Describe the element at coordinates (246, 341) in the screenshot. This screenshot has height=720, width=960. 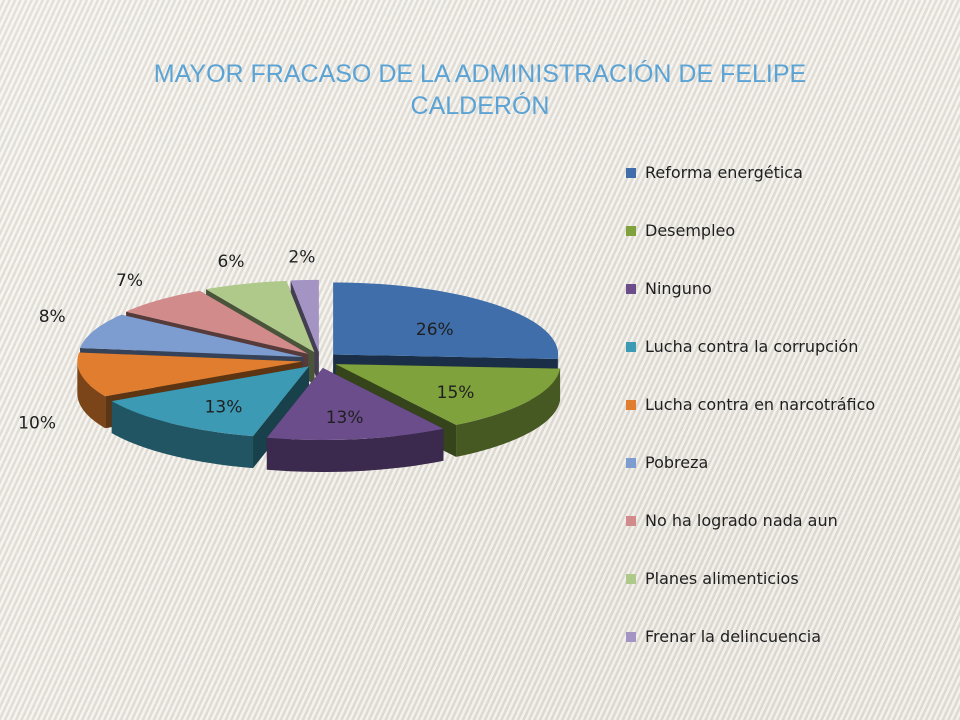
I see `data-labels: 26% 15% 13% 13% 10% 8% 7% 6% 2%` at that location.